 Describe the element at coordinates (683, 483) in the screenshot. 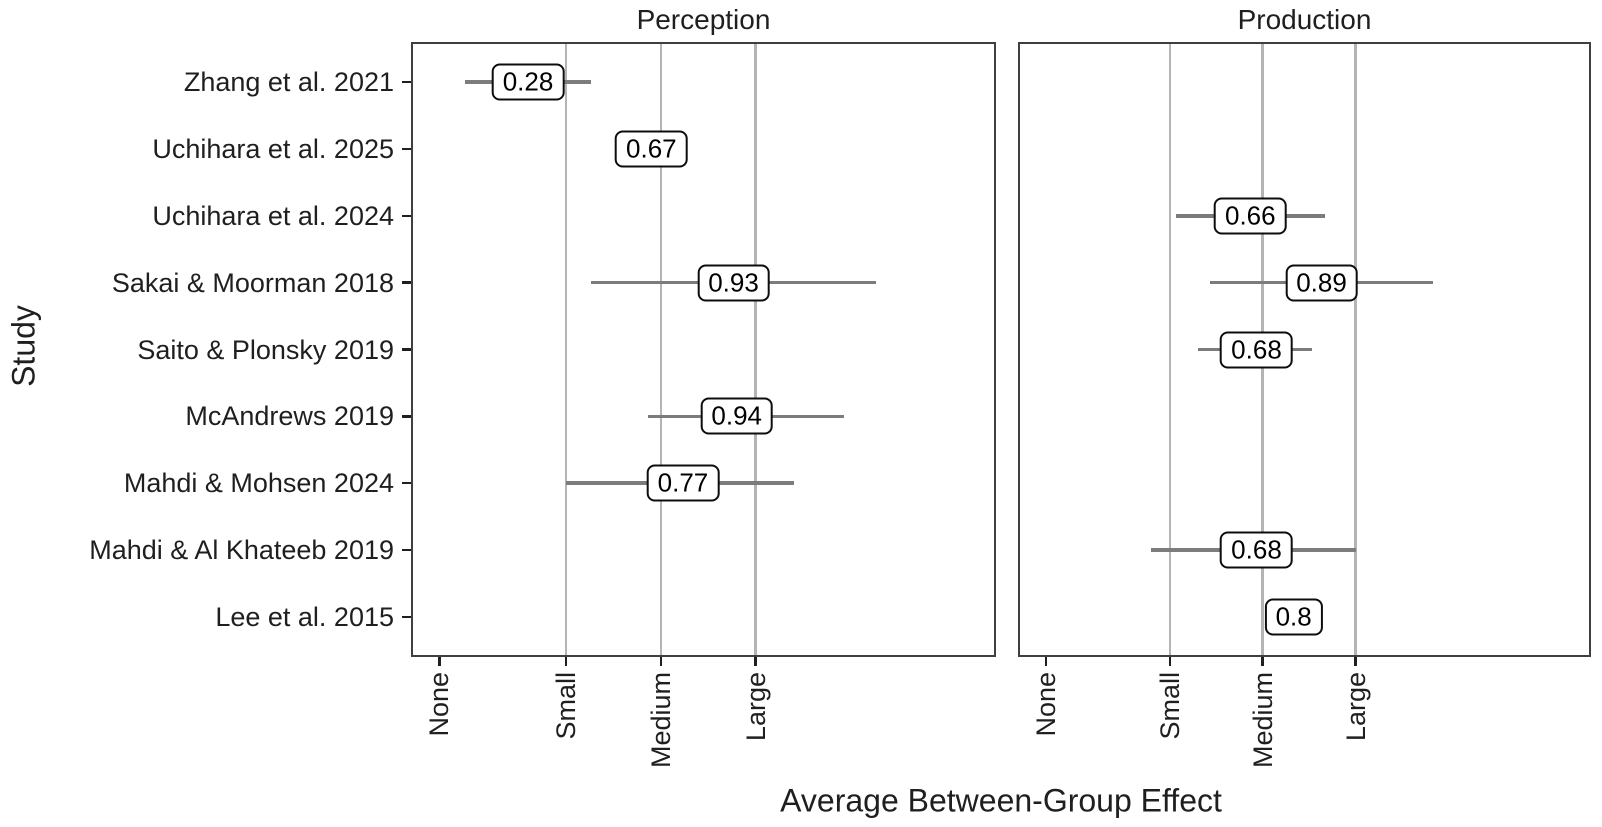

I see `estimate-label-box: 0.77` at that location.